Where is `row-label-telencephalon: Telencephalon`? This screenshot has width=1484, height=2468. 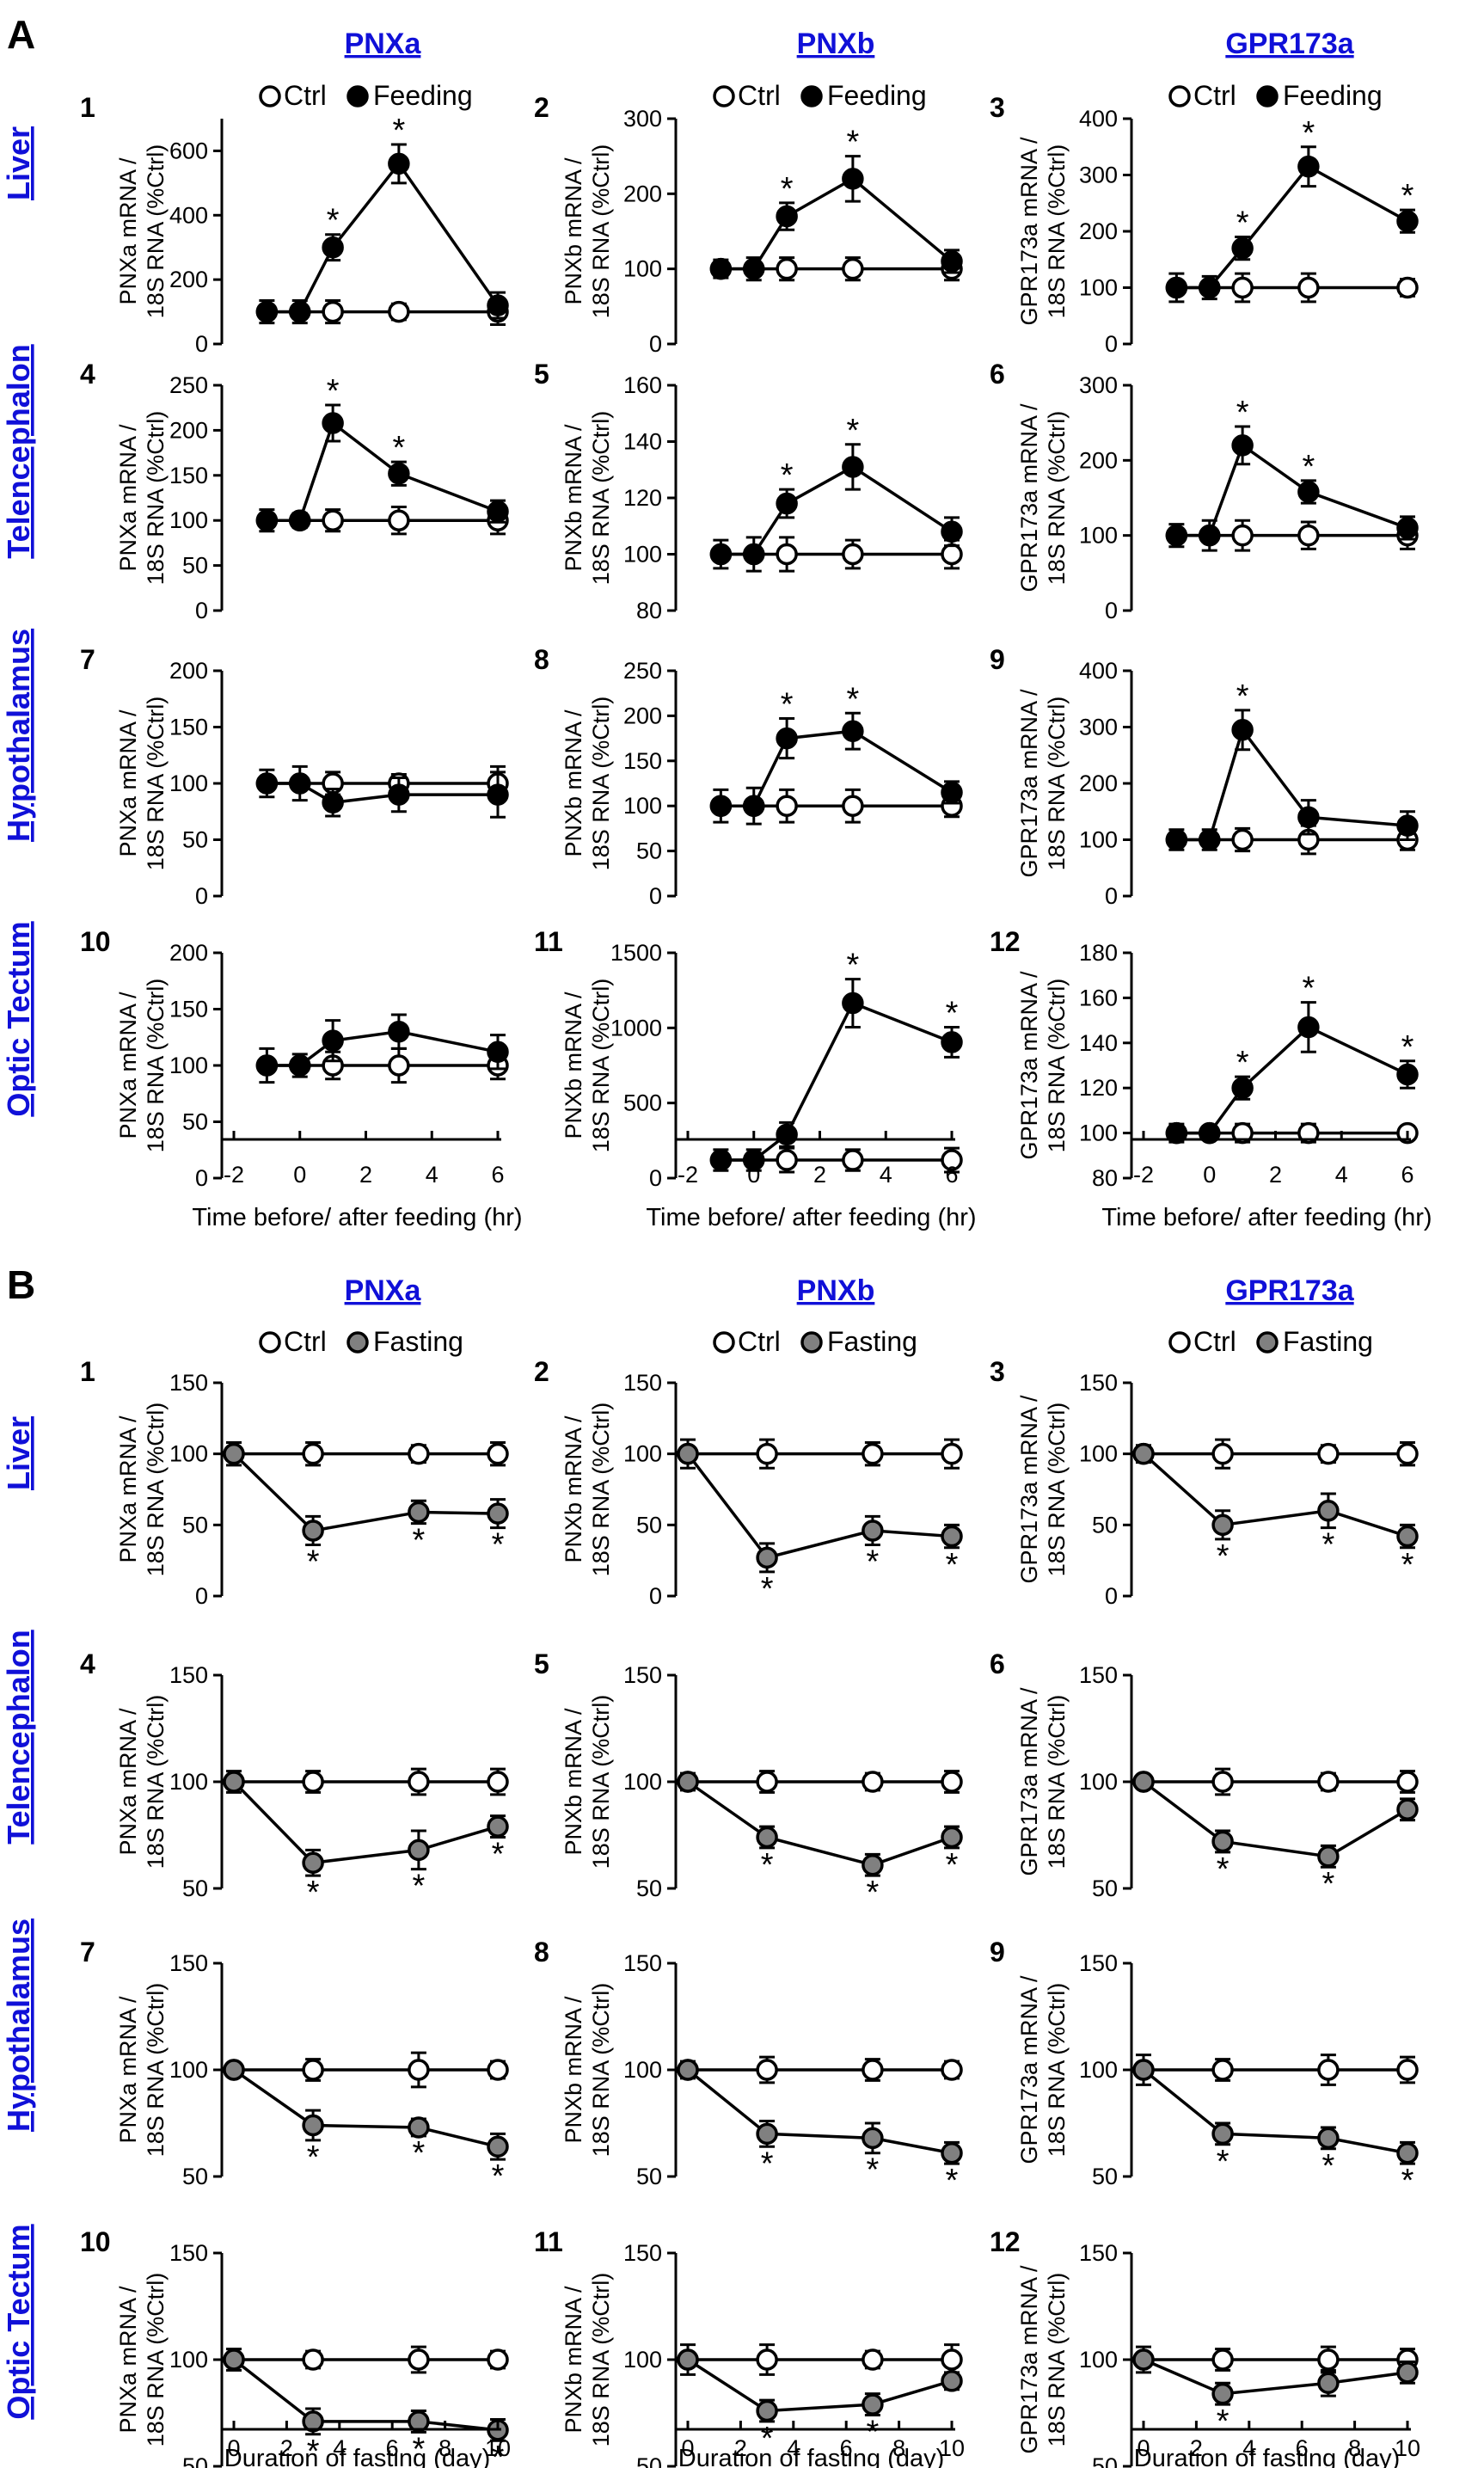
row-label-telencephalon: Telencephalon is located at coordinates (18, 1737).